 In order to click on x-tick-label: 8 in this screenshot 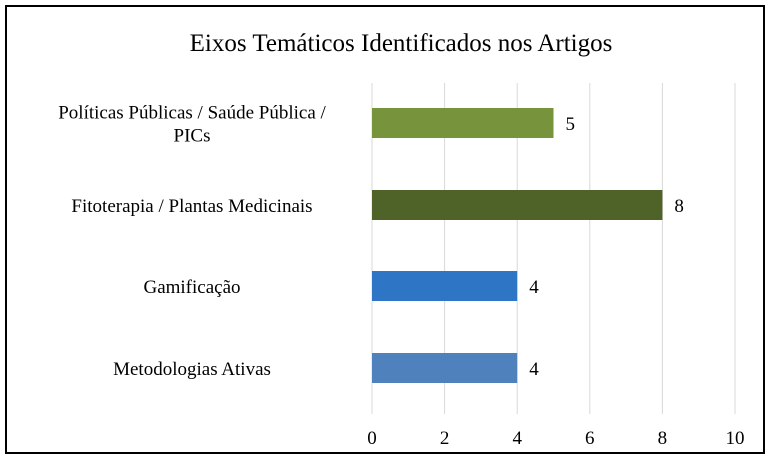, I will do `click(663, 438)`.